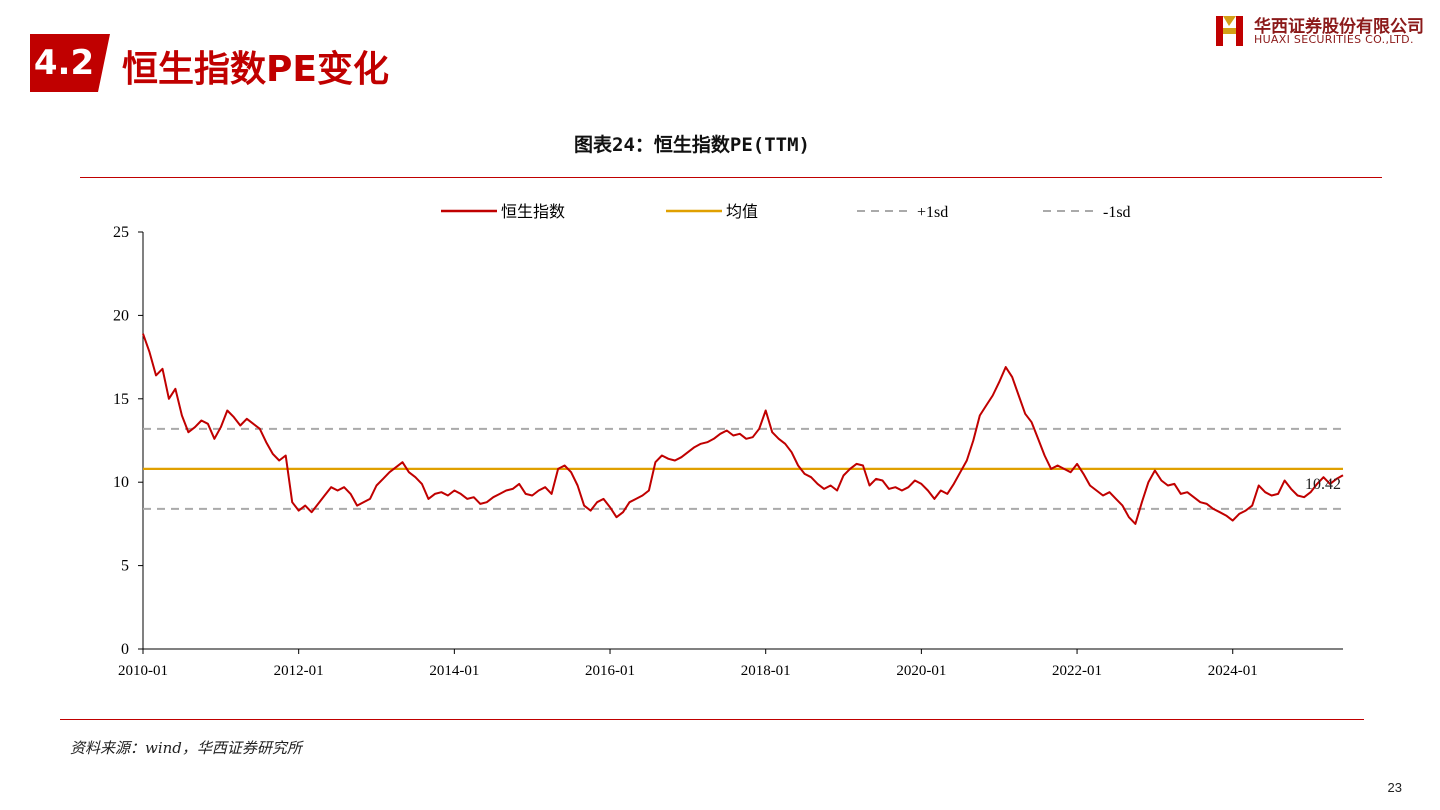 The image size is (1440, 810). What do you see at coordinates (786, 212) in the screenshot?
I see `chart-legend: 恒生指数 均值 +1sd -1sd` at bounding box center [786, 212].